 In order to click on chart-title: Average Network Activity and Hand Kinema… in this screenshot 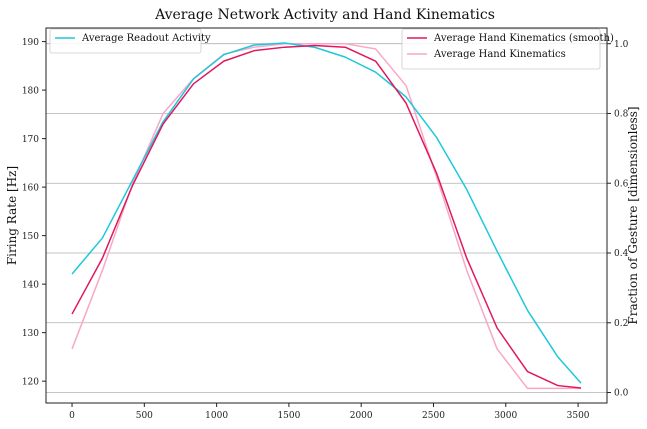, I will do `click(324, 15)`.